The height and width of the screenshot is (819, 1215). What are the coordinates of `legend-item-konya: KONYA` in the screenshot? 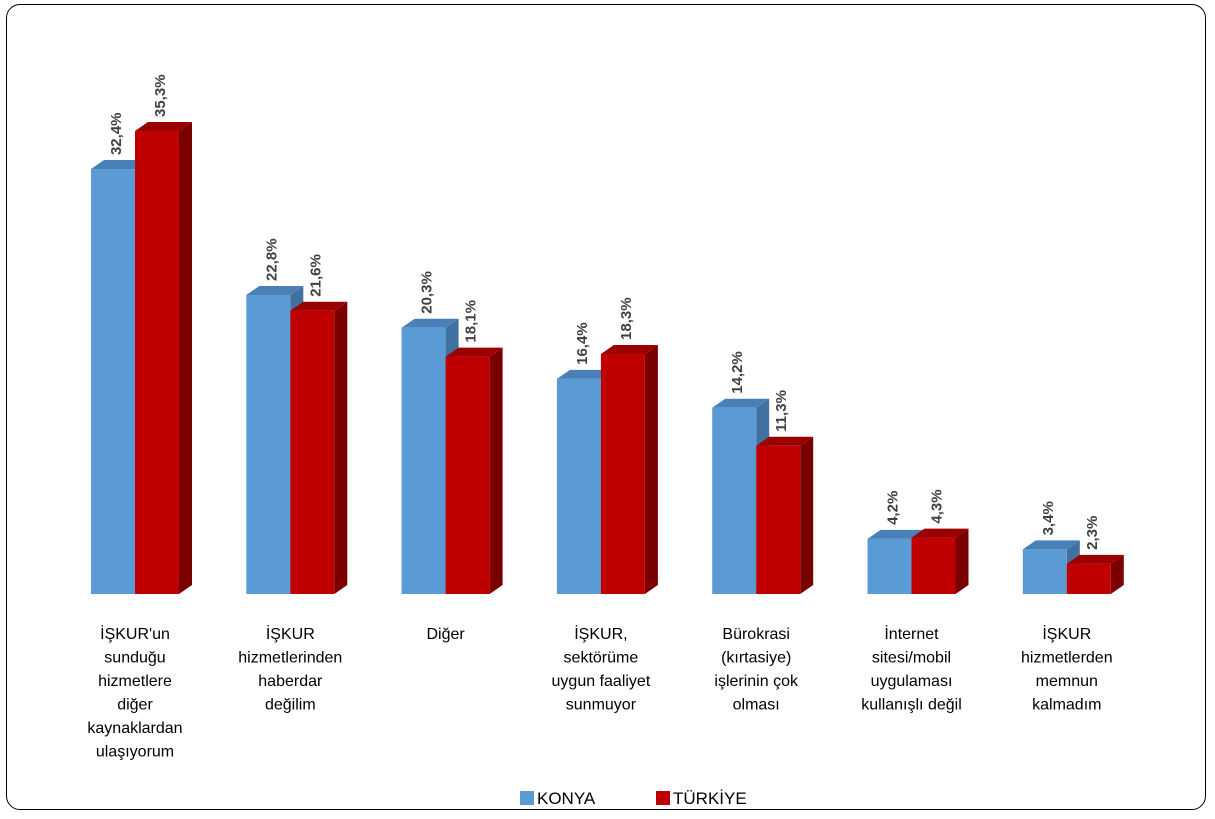 It's located at (558, 798).